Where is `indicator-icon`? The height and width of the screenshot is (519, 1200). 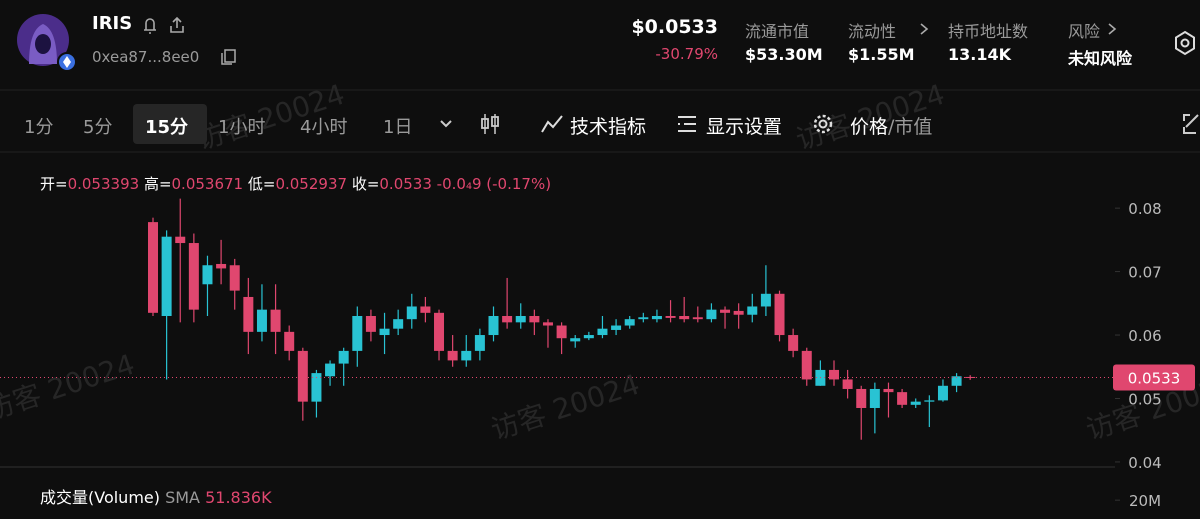 indicator-icon is located at coordinates (553, 124).